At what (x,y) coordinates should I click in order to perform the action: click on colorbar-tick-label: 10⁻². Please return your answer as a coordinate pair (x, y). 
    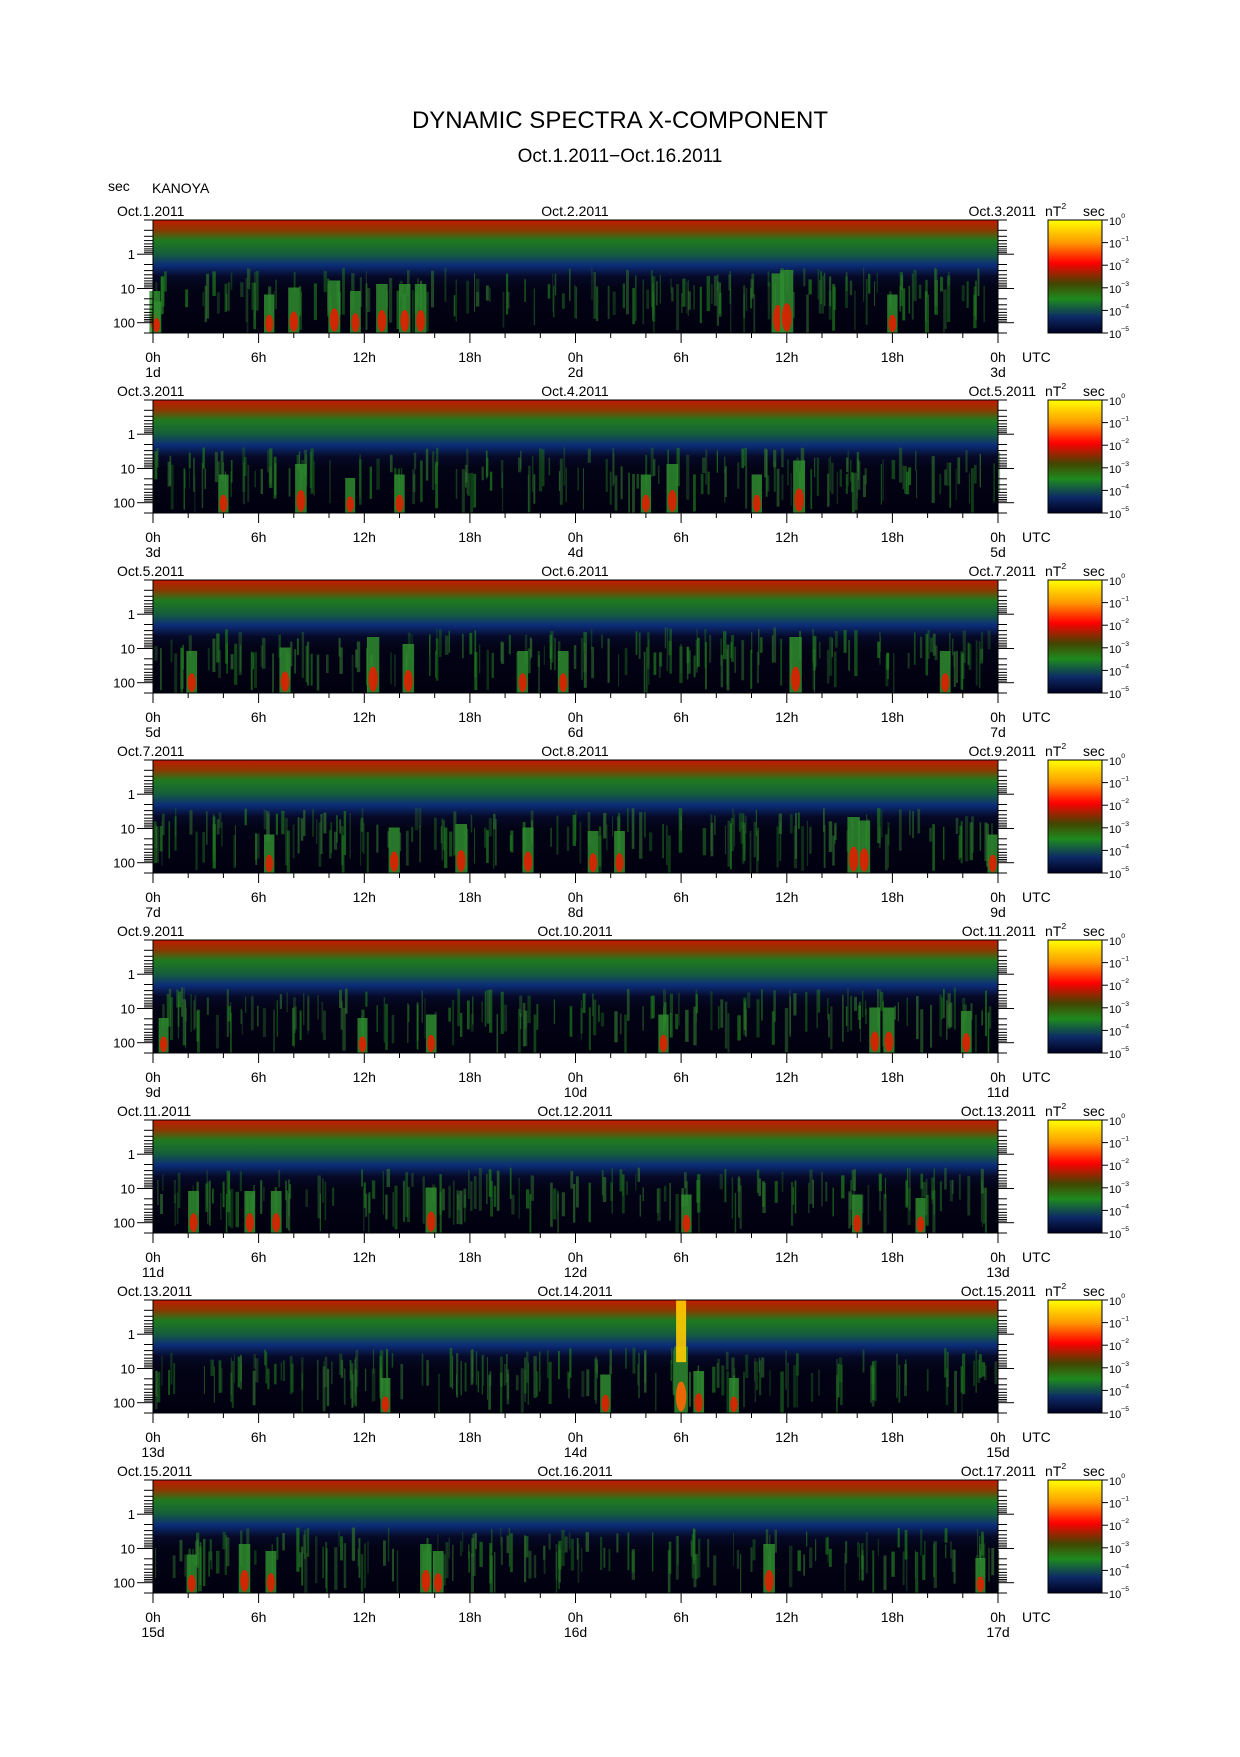
    Looking at the image, I should click on (1119, 1525).